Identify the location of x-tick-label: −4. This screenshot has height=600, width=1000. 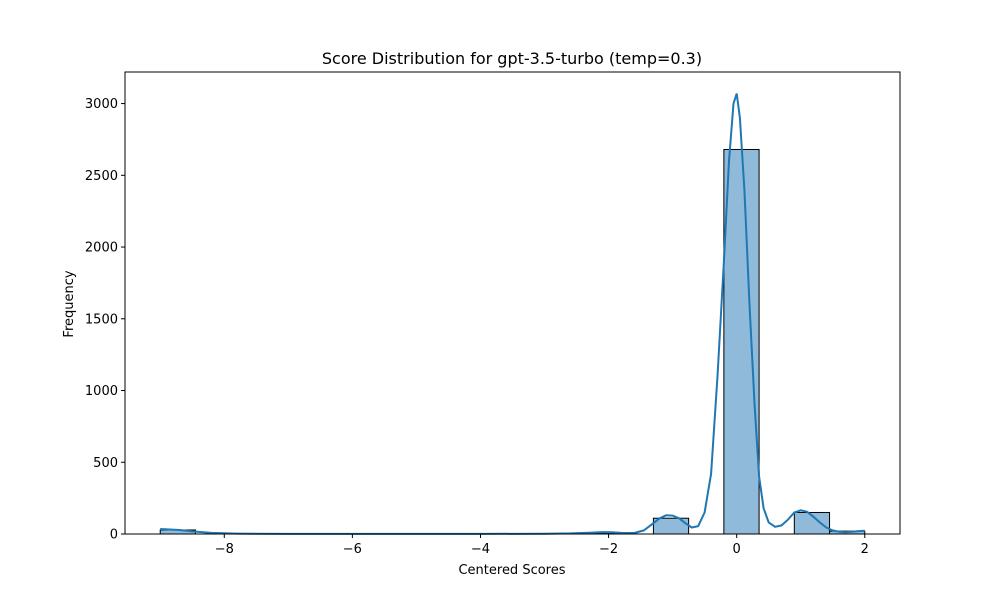
(480, 549).